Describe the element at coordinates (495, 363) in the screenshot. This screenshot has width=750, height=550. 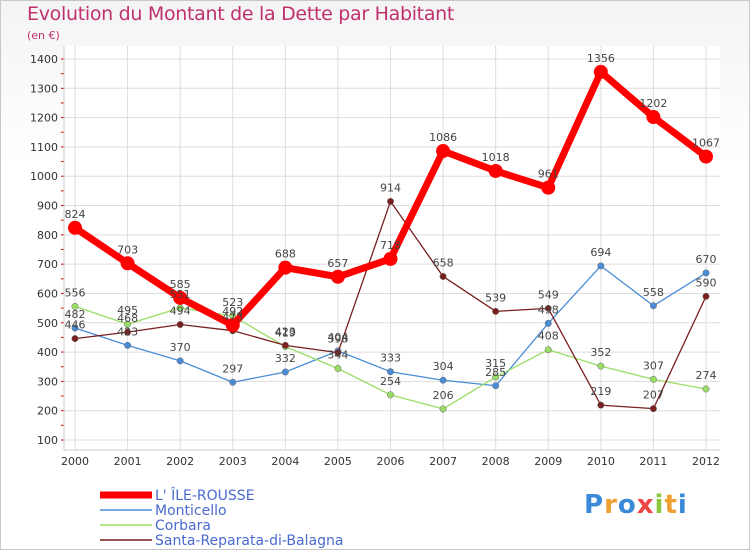
I see `data-label: 315` at that location.